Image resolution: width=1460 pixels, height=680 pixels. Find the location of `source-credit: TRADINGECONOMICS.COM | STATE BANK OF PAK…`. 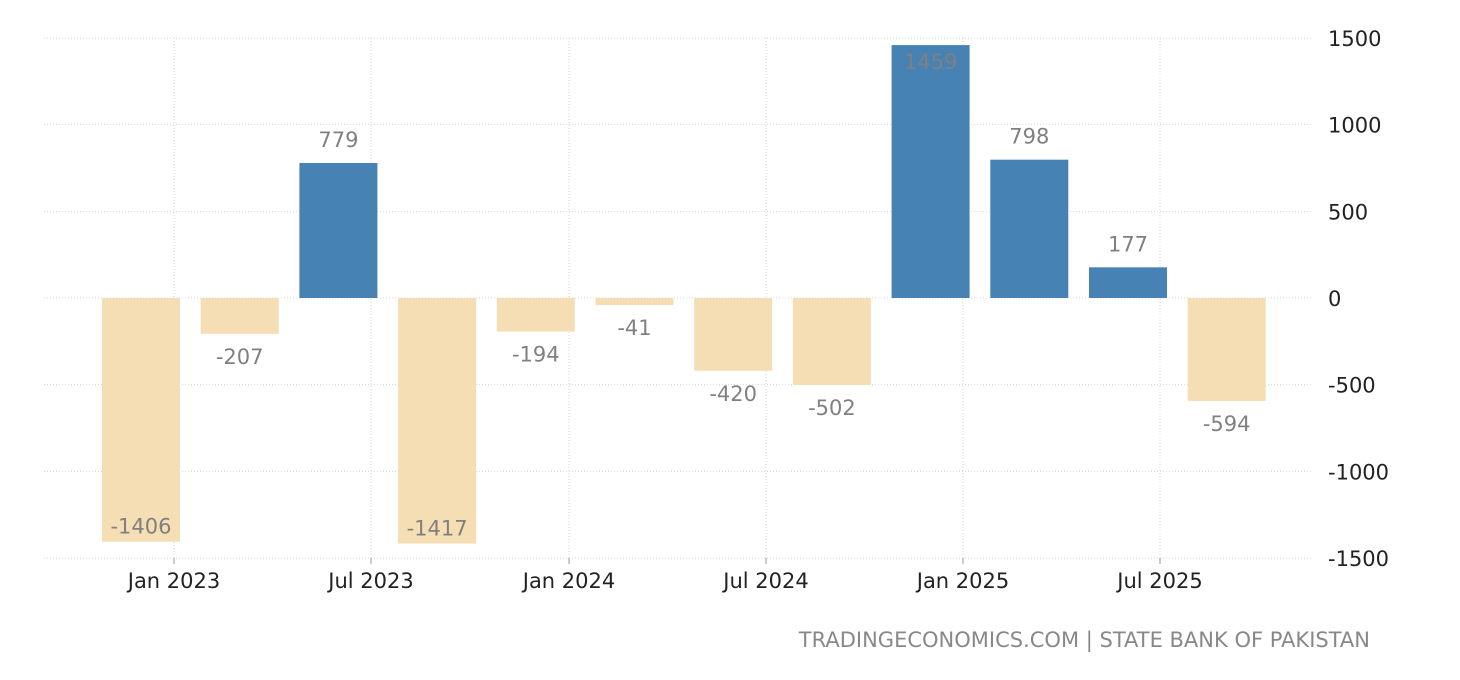

source-credit: TRADINGECONOMICS.COM | STATE BANK OF PAK… is located at coordinates (1084, 640).